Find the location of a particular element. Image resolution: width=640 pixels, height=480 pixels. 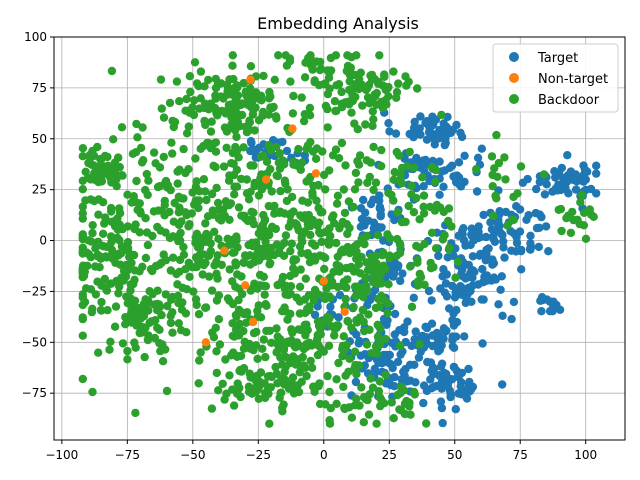

x-tick-label: −100 is located at coordinates (61, 455).